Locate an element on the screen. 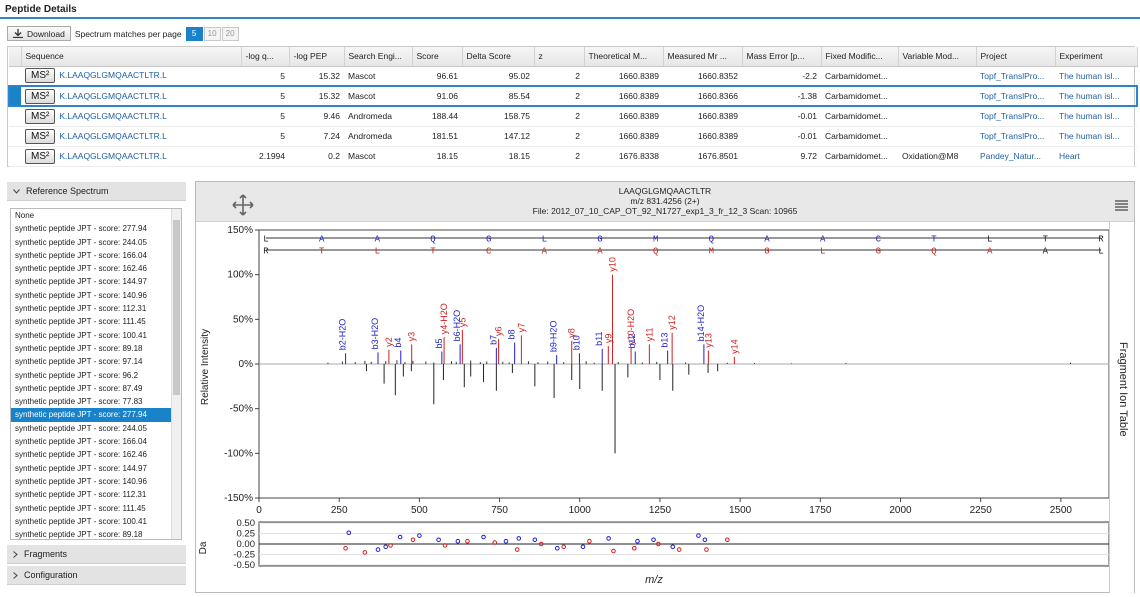  download-button: Download is located at coordinates (39, 33).